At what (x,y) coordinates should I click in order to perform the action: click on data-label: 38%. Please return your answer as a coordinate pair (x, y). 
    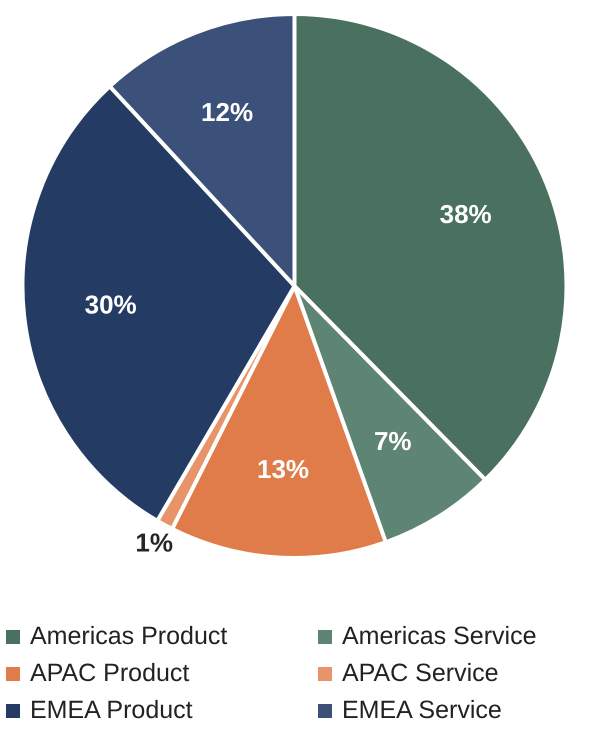
    Looking at the image, I should click on (466, 214).